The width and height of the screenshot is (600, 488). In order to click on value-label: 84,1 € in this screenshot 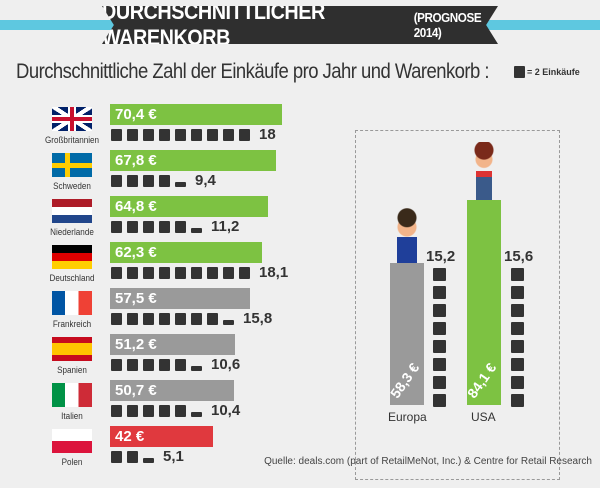, I will do `click(481, 380)`.